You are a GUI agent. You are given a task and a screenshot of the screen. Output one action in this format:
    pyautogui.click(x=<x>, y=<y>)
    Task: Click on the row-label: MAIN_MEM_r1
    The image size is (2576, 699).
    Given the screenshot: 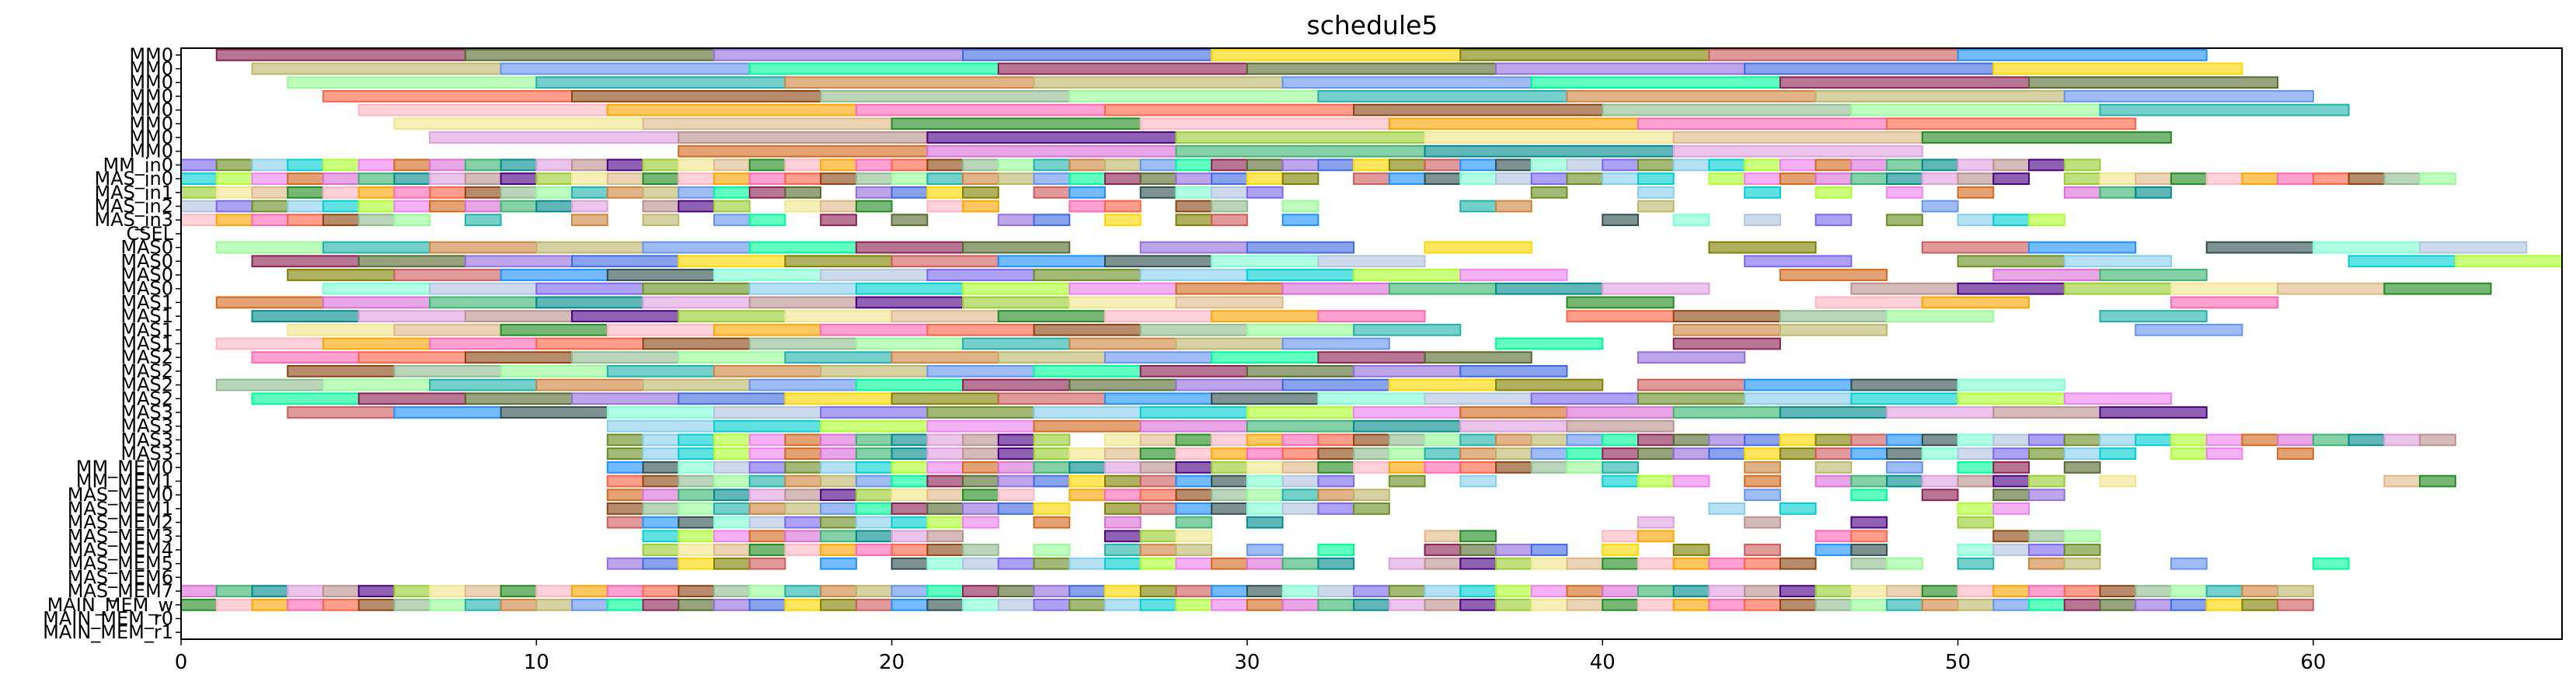 What is the action you would take?
    pyautogui.click(x=108, y=632)
    